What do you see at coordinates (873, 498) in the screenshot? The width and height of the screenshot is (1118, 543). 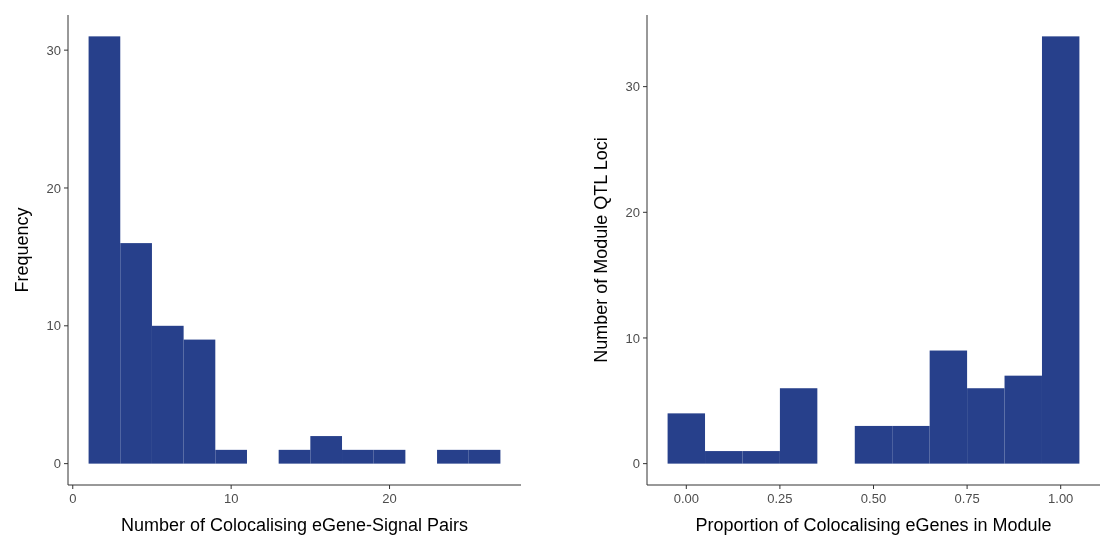 I see `x-tick-label: 0.50` at bounding box center [873, 498].